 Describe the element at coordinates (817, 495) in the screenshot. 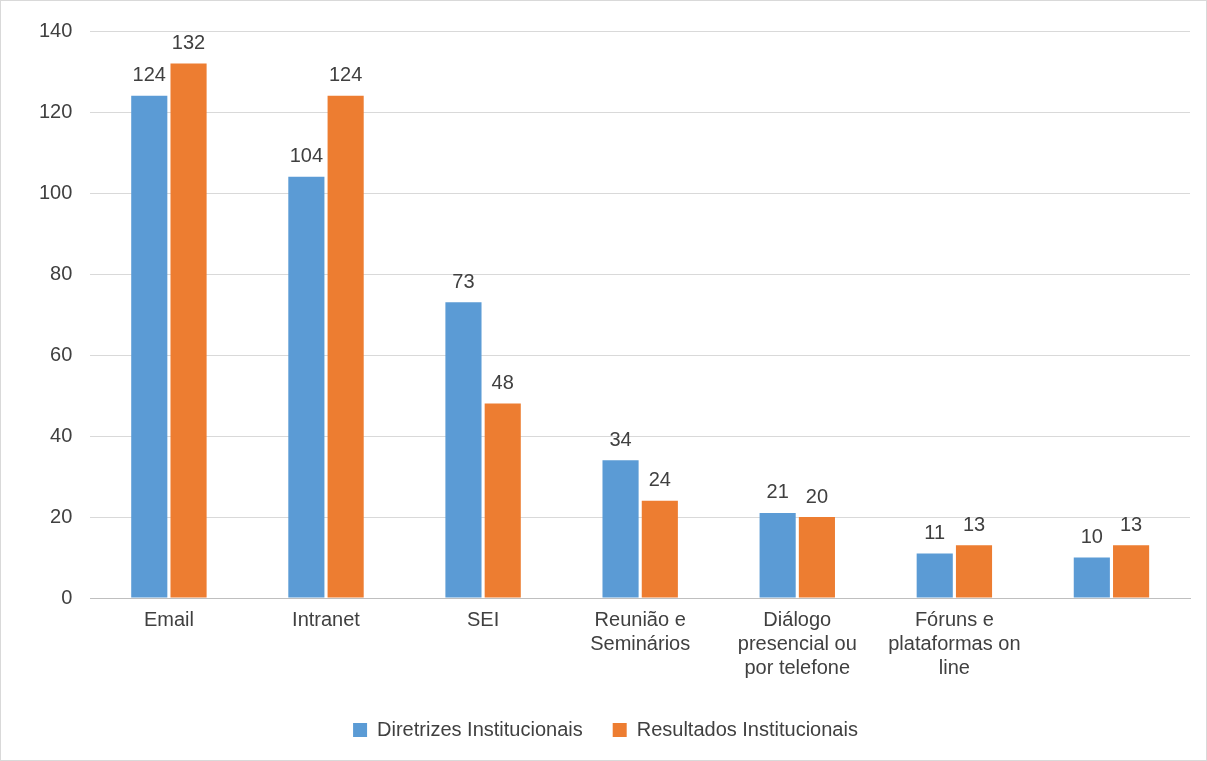

I see `data-label: 20` at that location.